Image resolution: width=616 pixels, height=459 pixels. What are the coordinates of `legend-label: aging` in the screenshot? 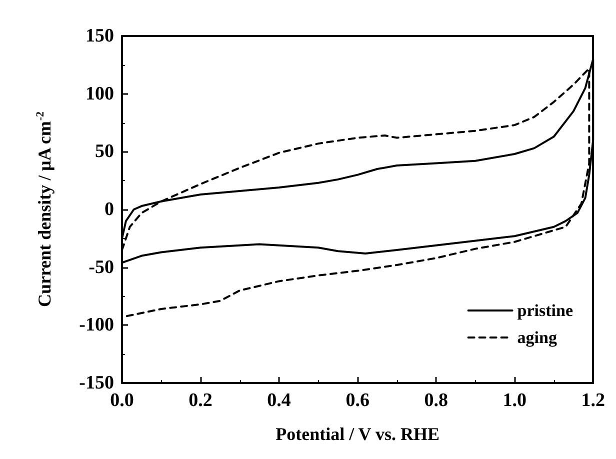 It's located at (537, 337).